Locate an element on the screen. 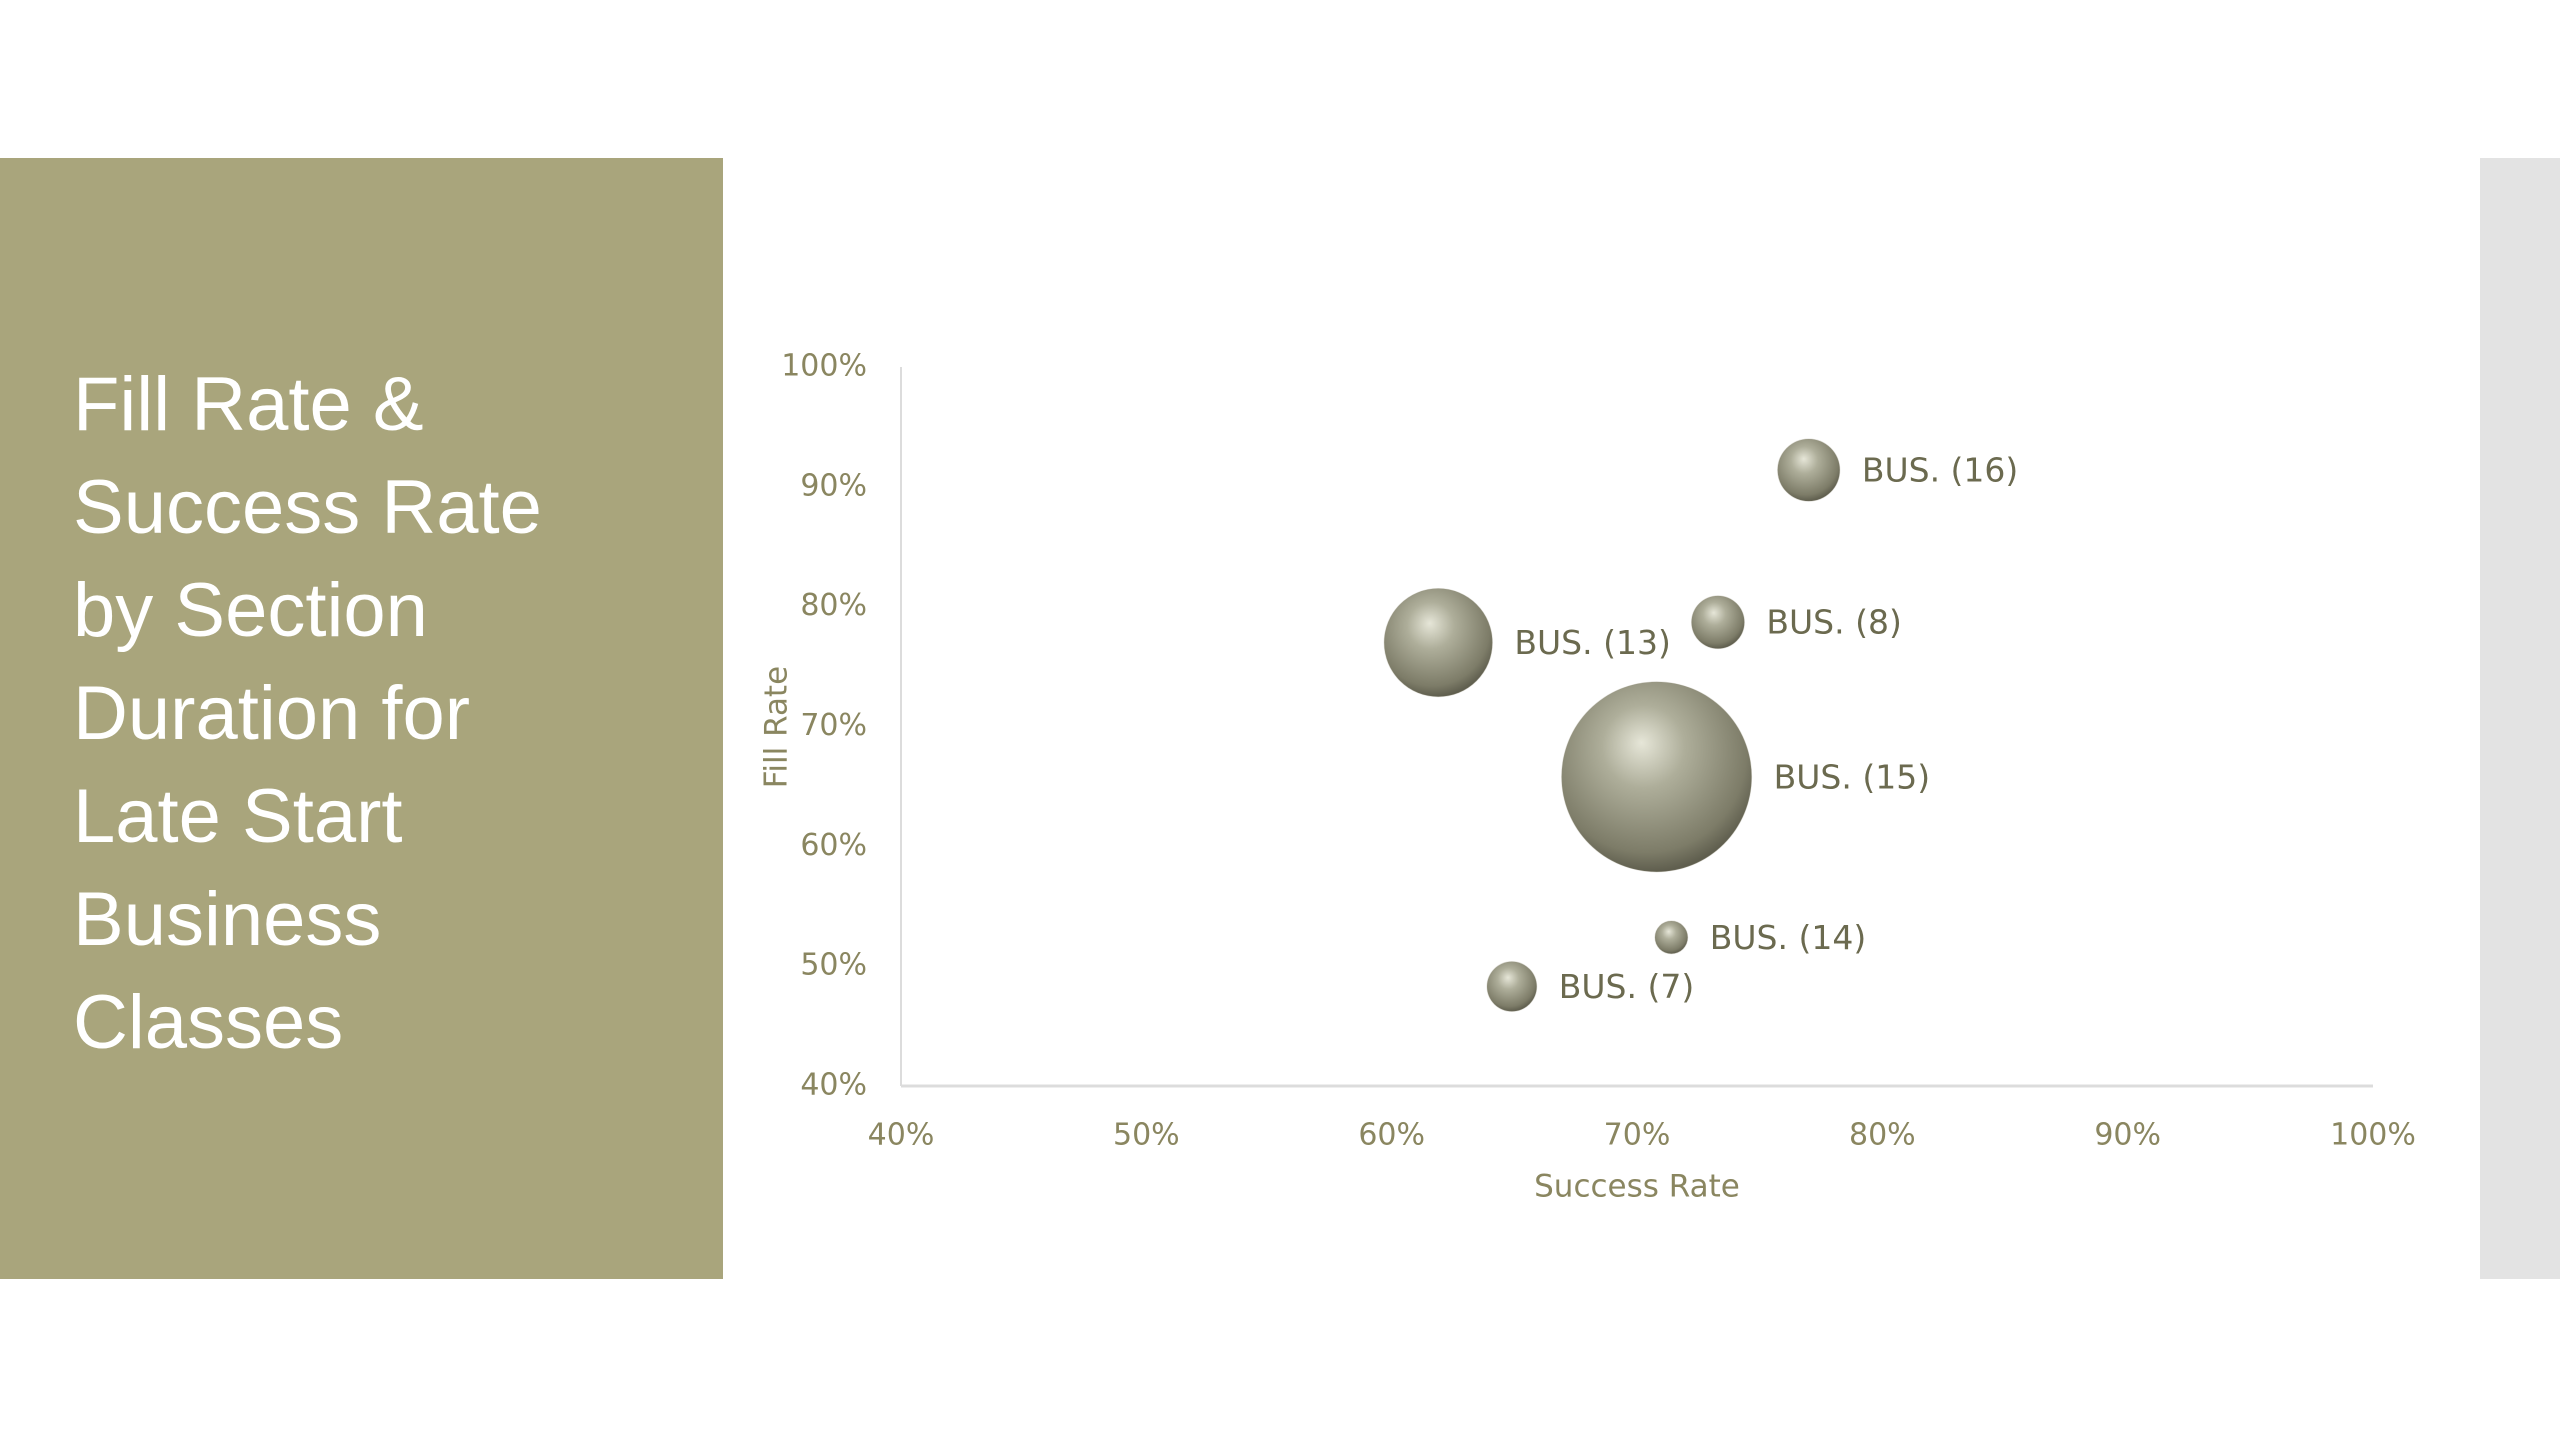 The width and height of the screenshot is (2560, 1440). x-tick-label: 60% is located at coordinates (1391, 1135).